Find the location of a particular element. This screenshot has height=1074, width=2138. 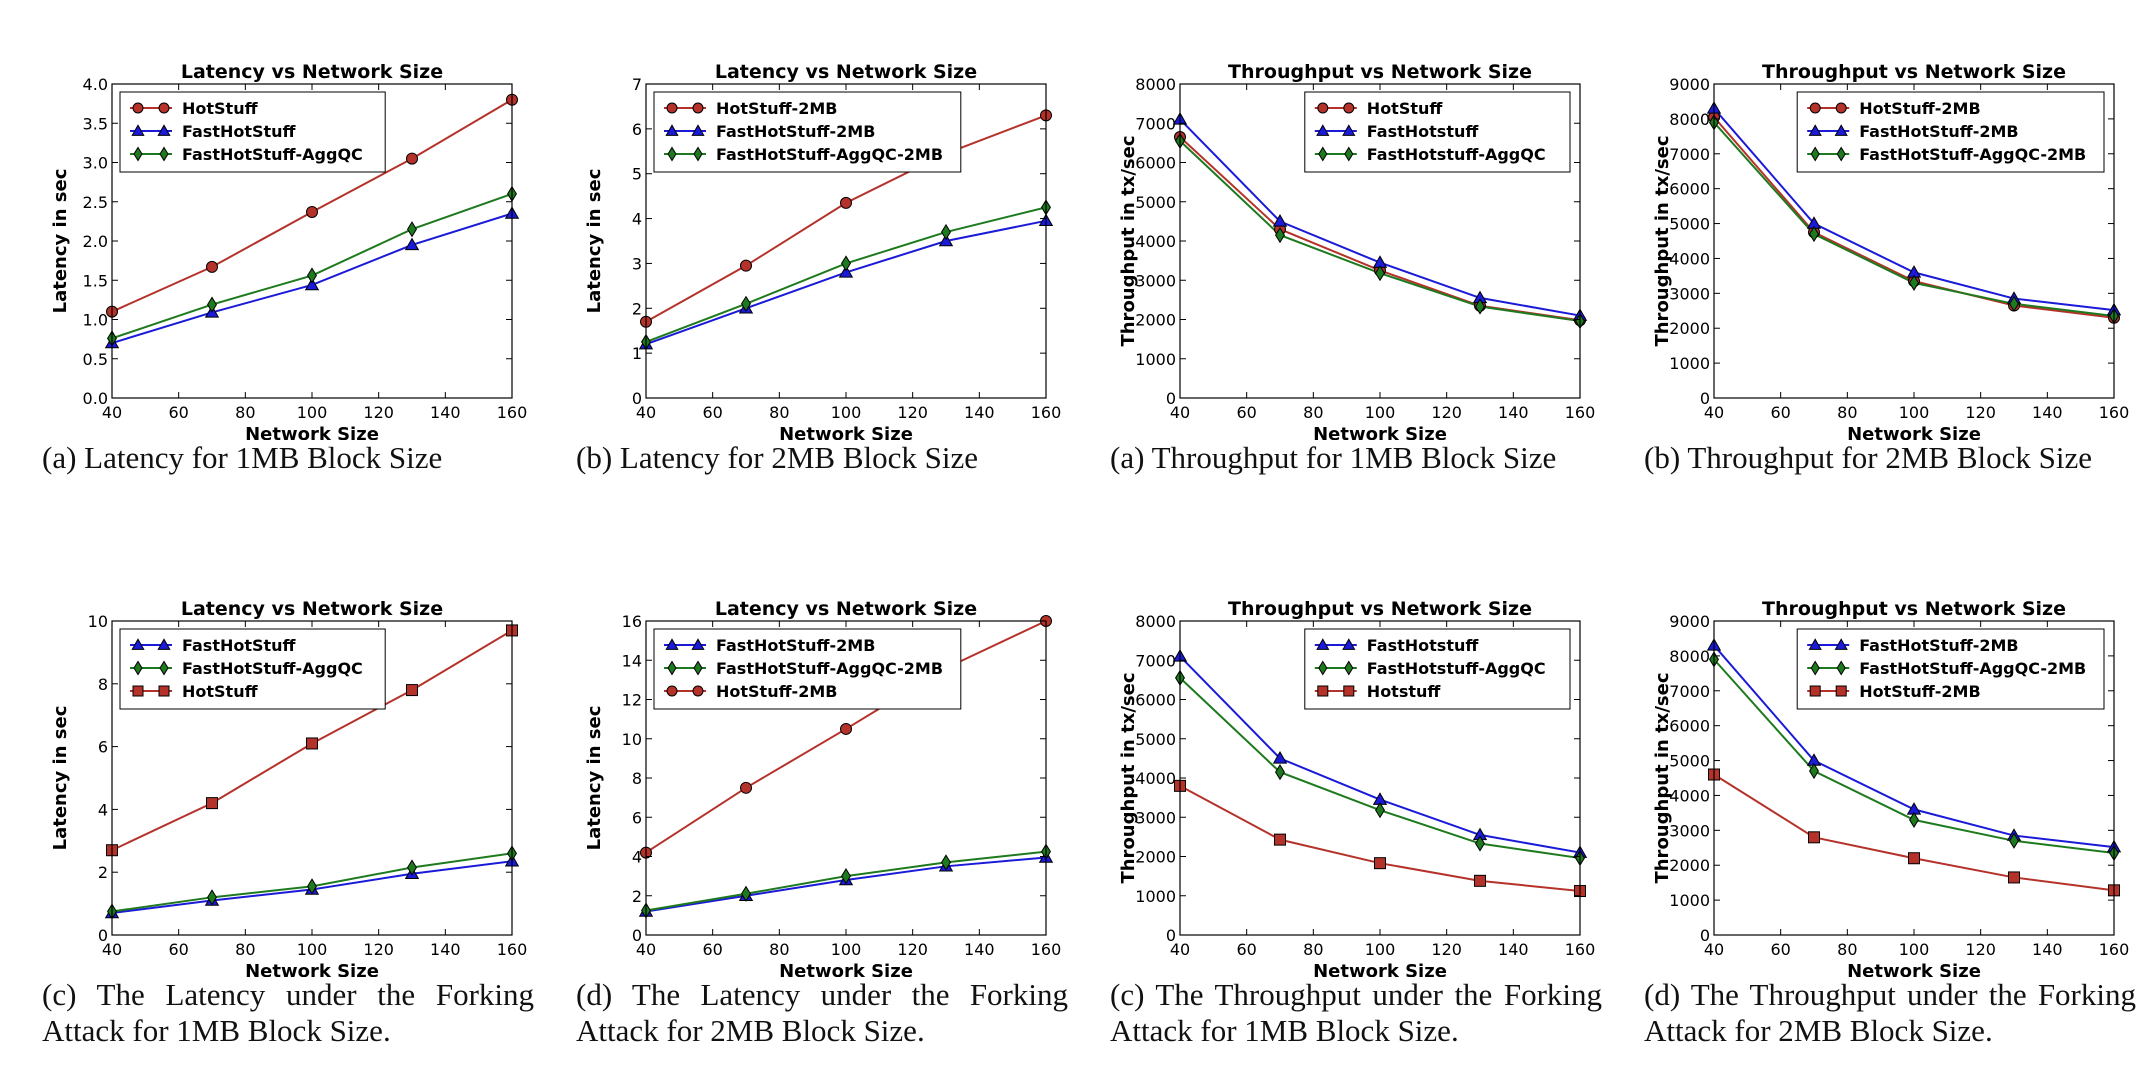

x-tick-label: 100 is located at coordinates (846, 412).